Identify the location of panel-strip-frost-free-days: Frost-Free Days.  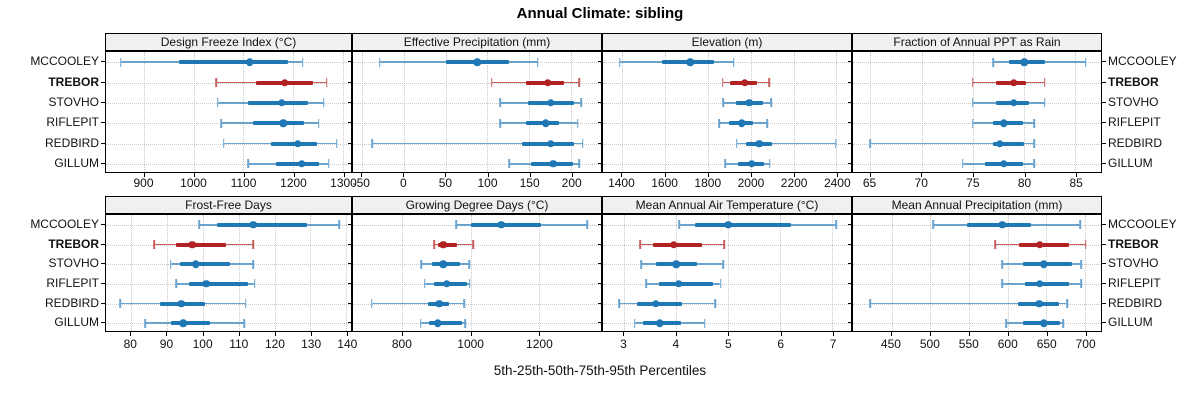
(228, 205).